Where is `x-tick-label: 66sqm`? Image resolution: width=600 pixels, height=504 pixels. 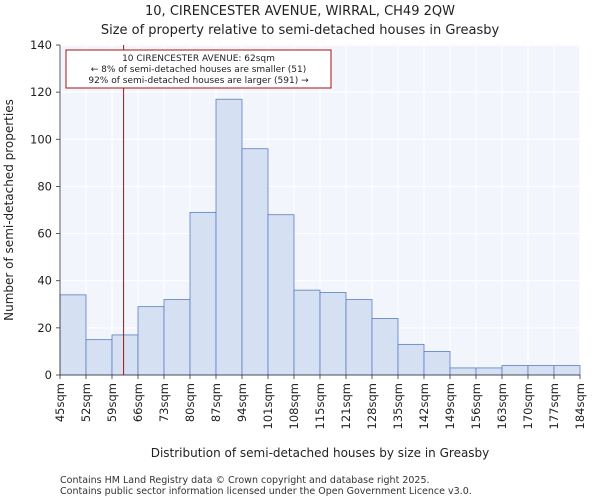 x-tick-label: 66sqm is located at coordinates (138, 402).